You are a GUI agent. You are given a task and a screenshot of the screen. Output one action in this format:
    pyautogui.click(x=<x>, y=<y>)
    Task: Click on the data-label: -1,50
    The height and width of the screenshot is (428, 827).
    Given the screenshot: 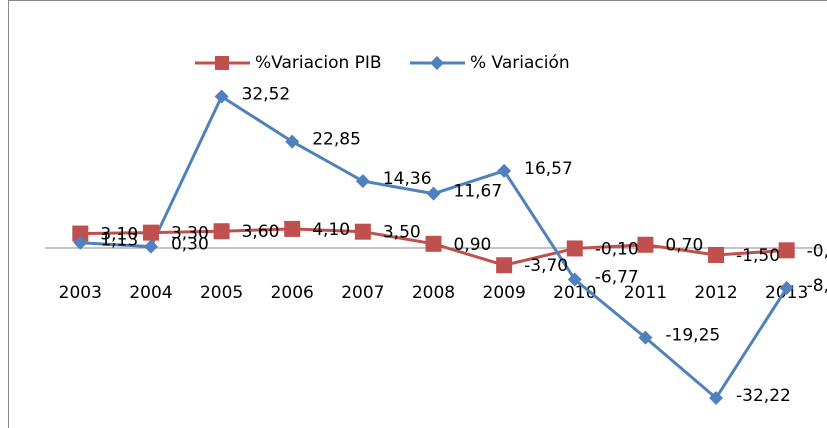 What is the action you would take?
    pyautogui.click(x=758, y=256)
    